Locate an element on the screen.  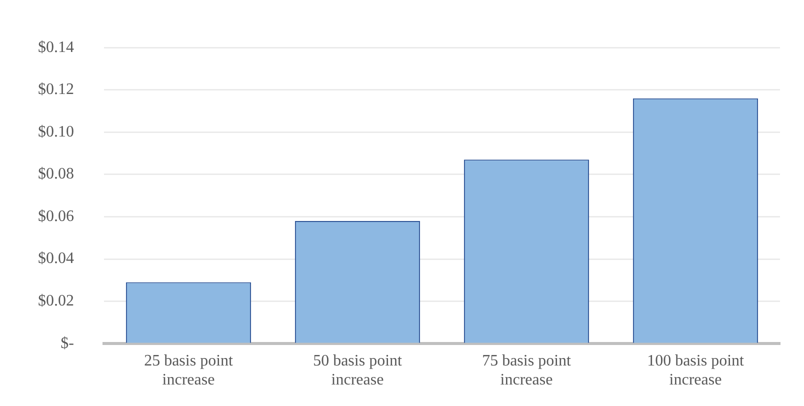
y-tick-label: $0.04 is located at coordinates (56, 259).